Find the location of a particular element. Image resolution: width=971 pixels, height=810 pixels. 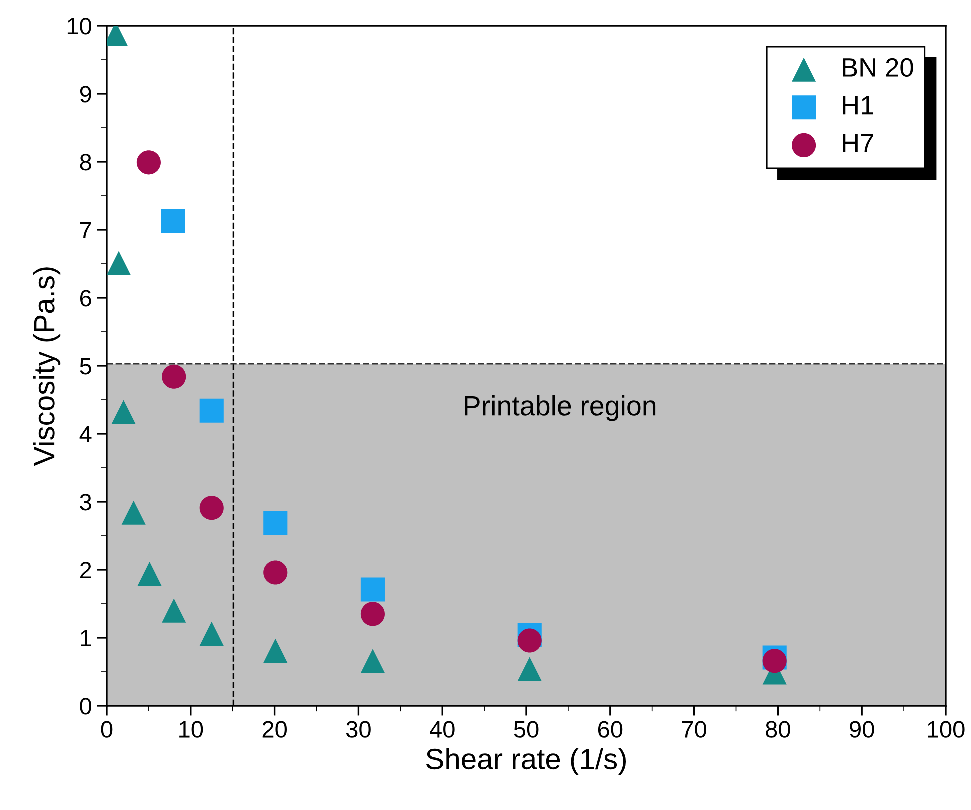

x-tick-label: 50 is located at coordinates (526, 729).